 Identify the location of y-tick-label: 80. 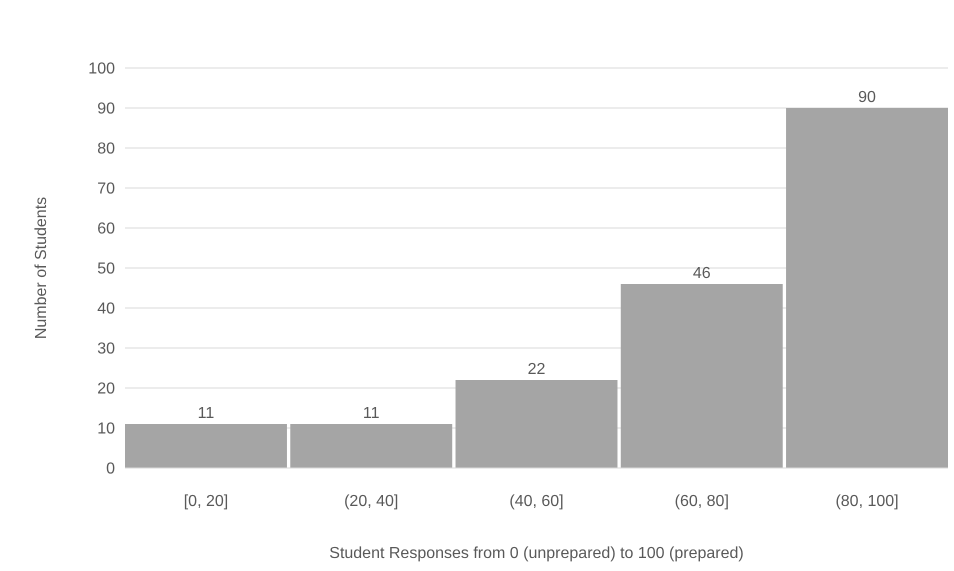
(106, 149).